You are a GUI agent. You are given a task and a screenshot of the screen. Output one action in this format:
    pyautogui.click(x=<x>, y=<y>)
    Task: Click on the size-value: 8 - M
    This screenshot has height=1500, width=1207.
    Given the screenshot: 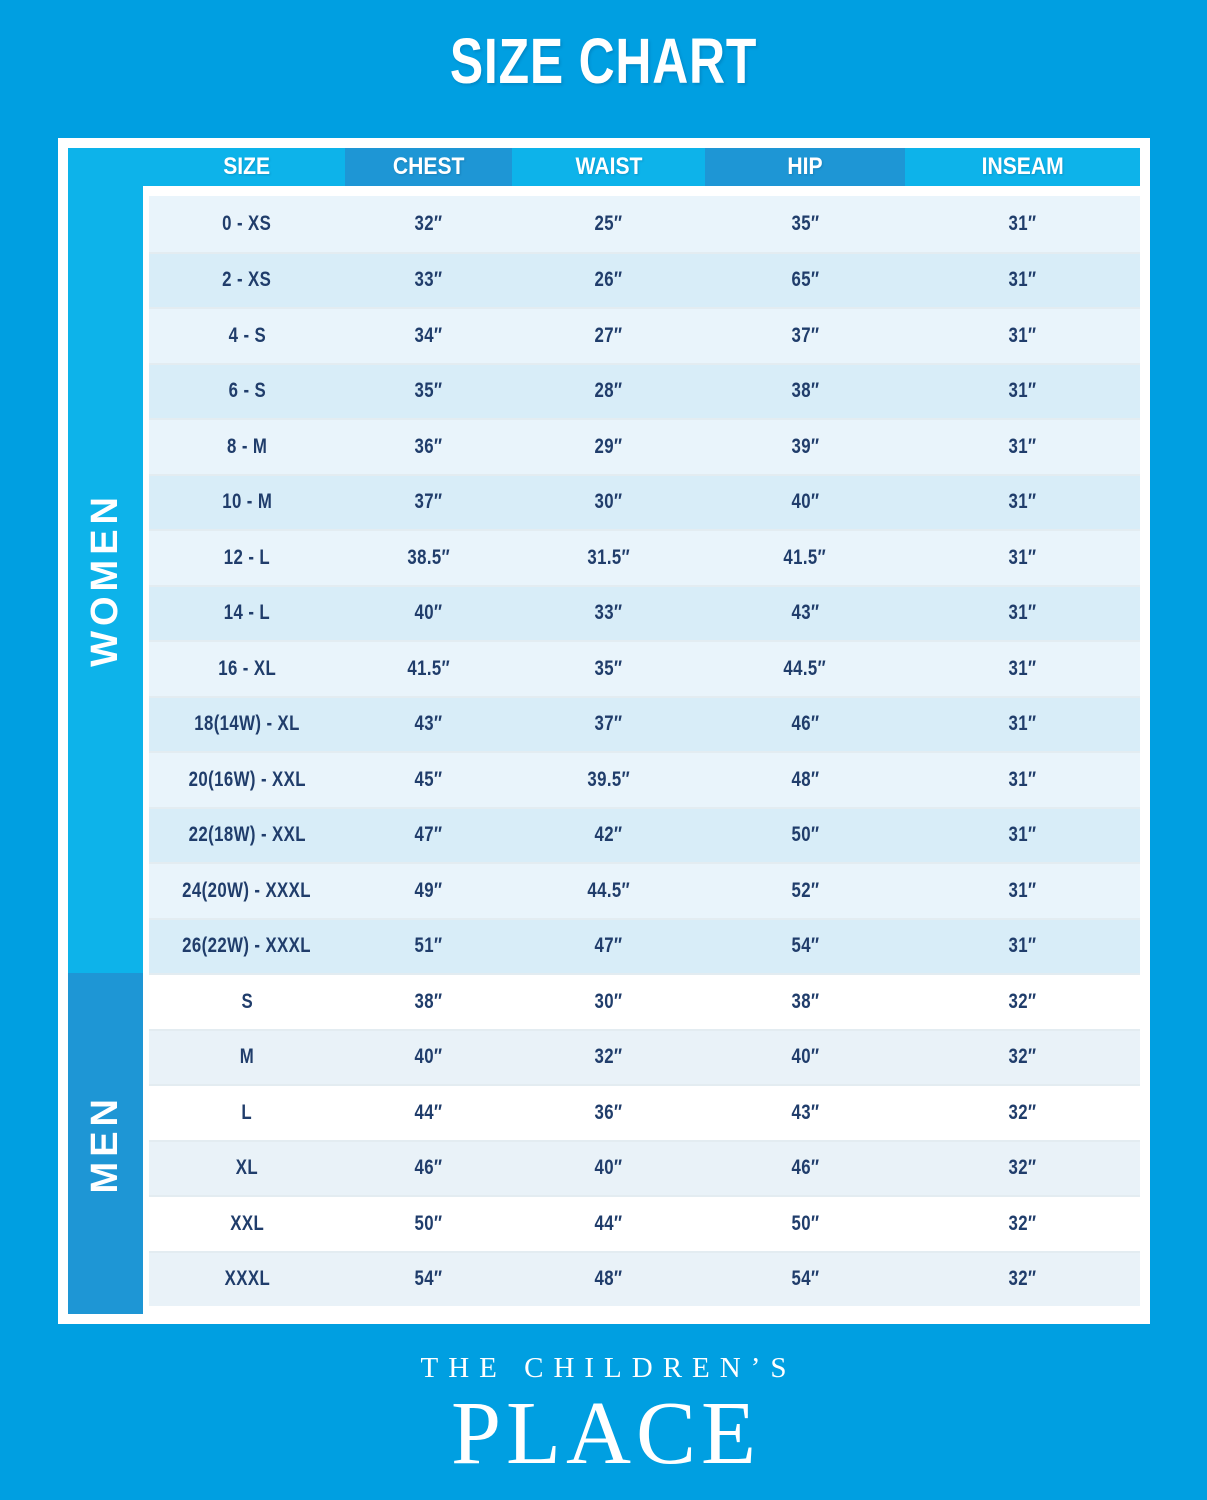 What is the action you would take?
    pyautogui.click(x=247, y=446)
    